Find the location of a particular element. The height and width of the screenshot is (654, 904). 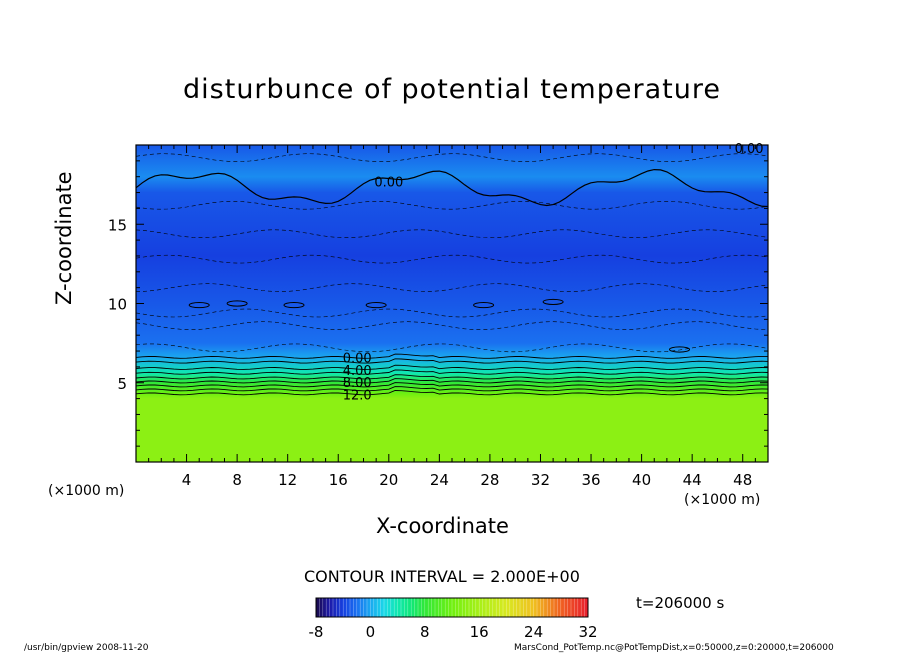

chart-title: disturbunce of potential temperature is located at coordinates (452, 89).